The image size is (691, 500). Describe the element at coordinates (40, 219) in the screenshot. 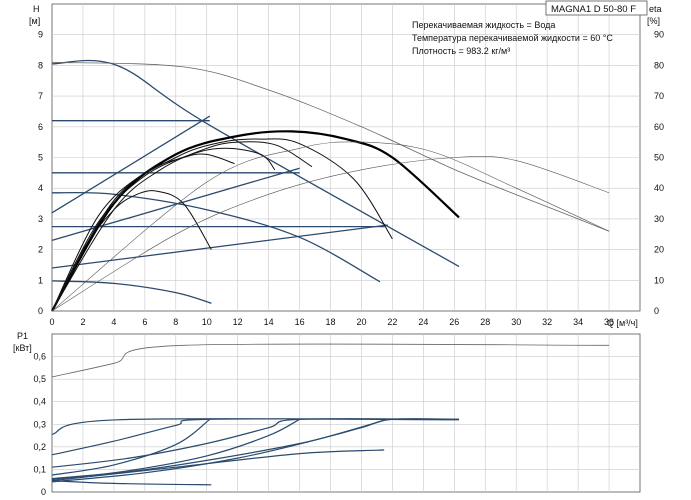

I see `y-left-tick-label: 3` at that location.